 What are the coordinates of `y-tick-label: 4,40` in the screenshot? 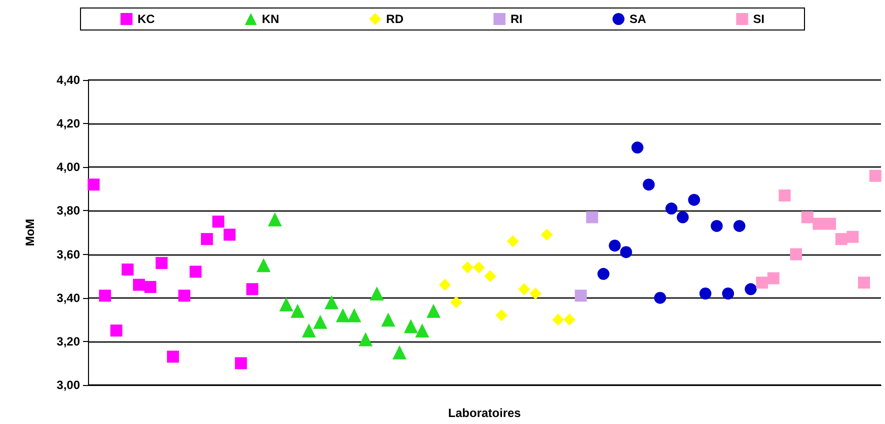 It's located at (68, 80).